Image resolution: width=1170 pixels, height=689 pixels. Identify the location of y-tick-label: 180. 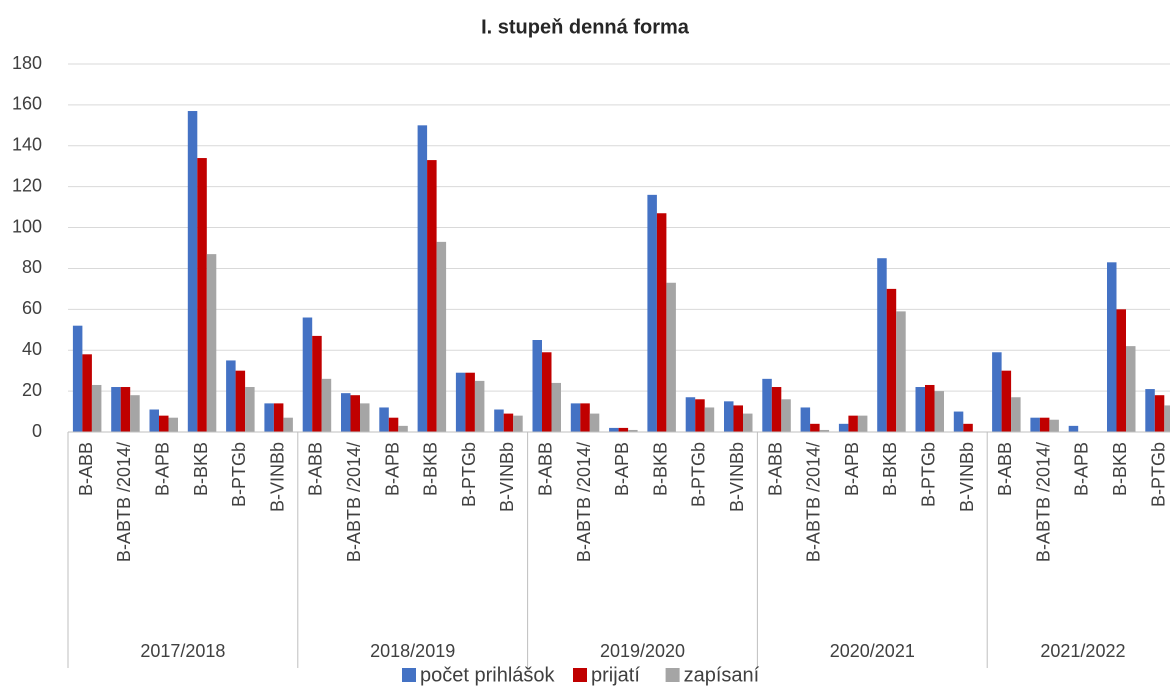
(27, 63).